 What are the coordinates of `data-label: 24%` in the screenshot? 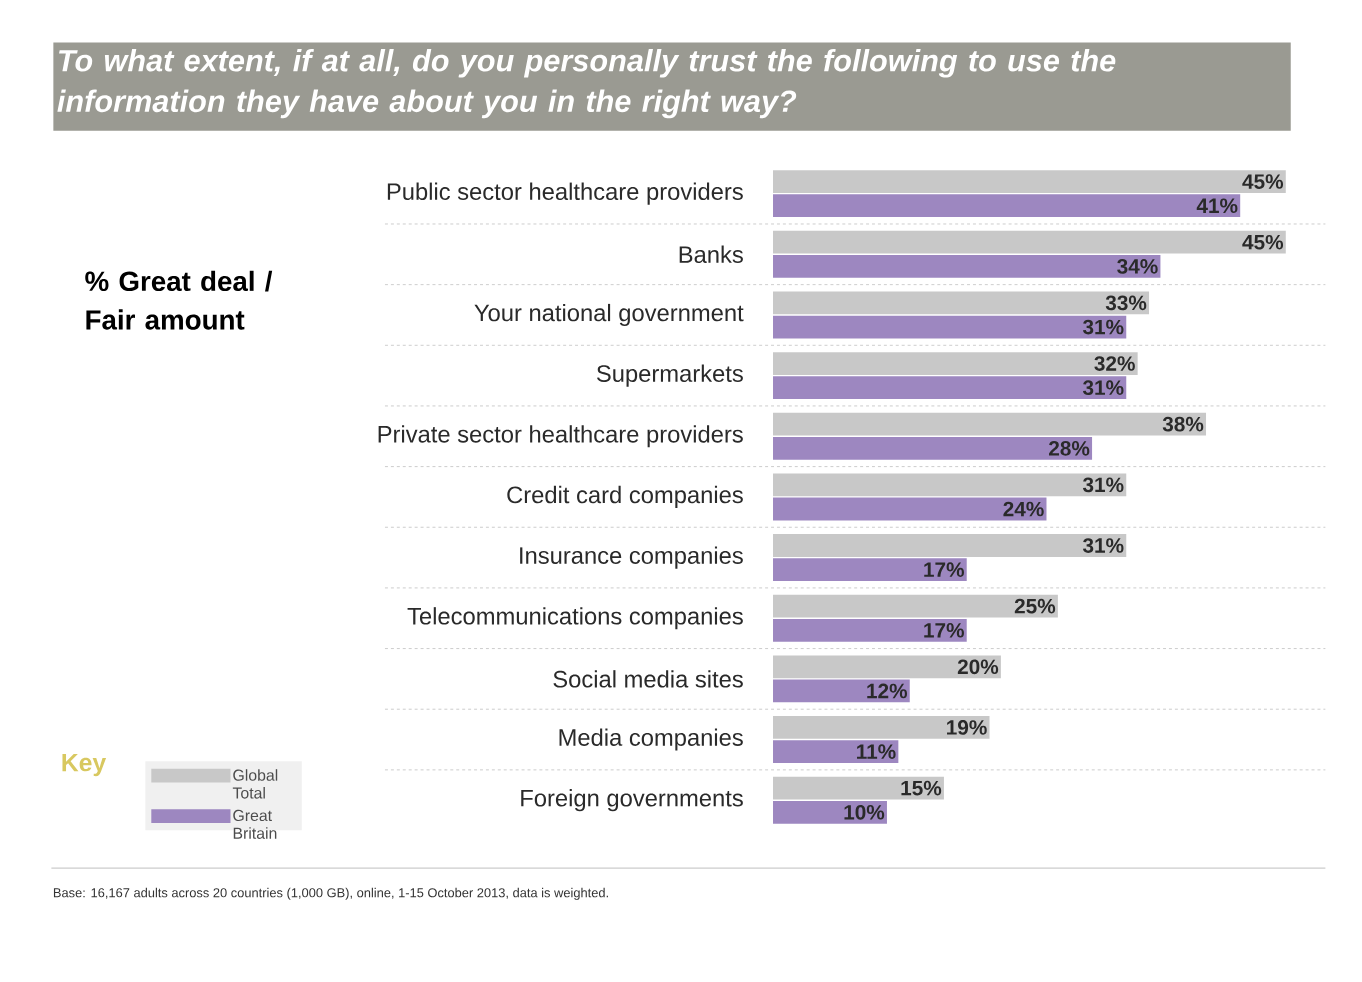 It's located at (1023, 509).